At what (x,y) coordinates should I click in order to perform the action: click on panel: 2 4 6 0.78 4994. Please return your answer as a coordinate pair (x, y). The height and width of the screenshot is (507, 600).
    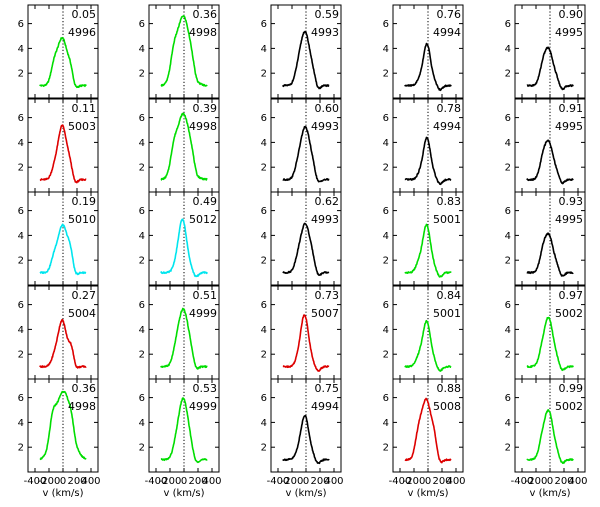
    Looking at the image, I should click on (423, 145).